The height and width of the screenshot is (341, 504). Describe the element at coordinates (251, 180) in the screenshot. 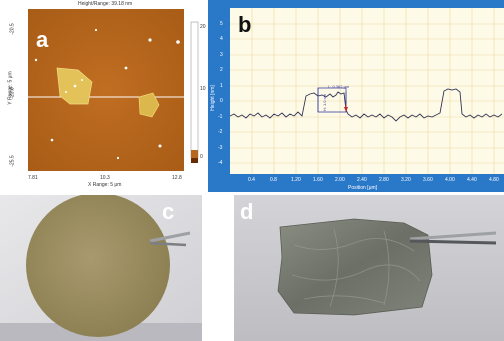

I see `profile-x-tick-0: 0.4` at that location.